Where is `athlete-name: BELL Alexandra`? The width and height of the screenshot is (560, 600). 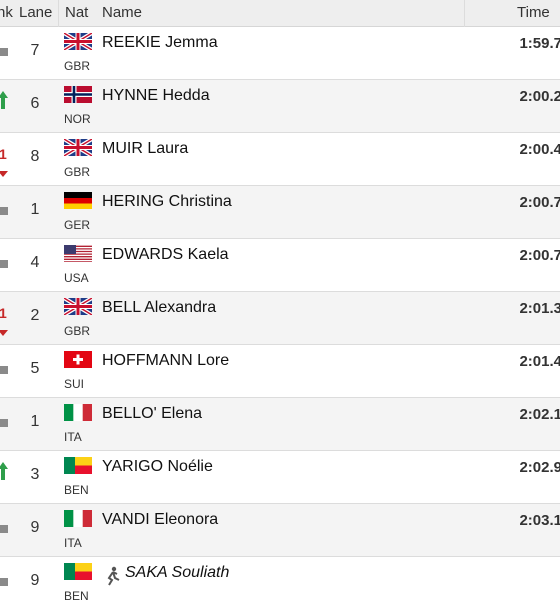
athlete-name: BELL Alexandra is located at coordinates (159, 307).